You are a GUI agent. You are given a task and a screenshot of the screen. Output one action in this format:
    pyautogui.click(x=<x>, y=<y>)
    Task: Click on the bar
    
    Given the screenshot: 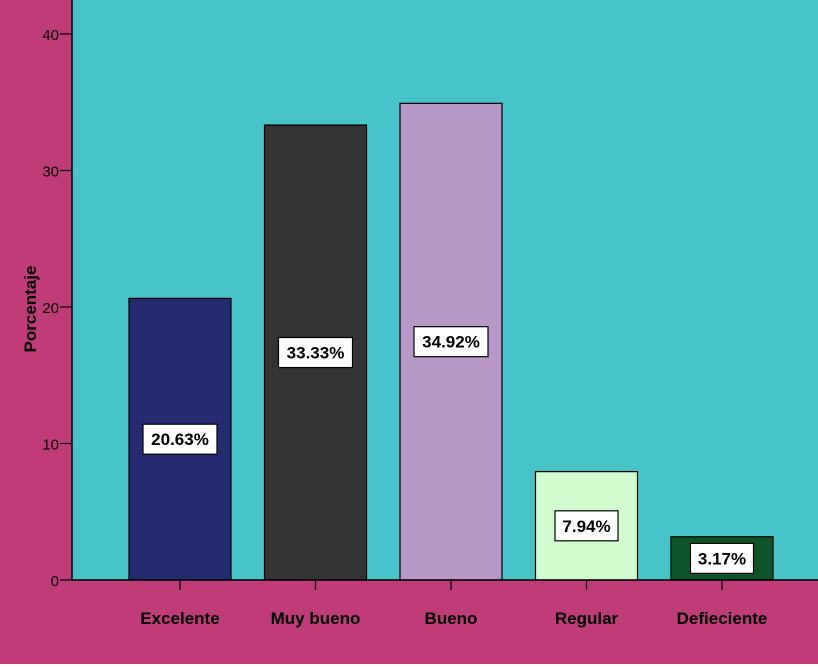 What is the action you would take?
    pyautogui.click(x=586, y=526)
    